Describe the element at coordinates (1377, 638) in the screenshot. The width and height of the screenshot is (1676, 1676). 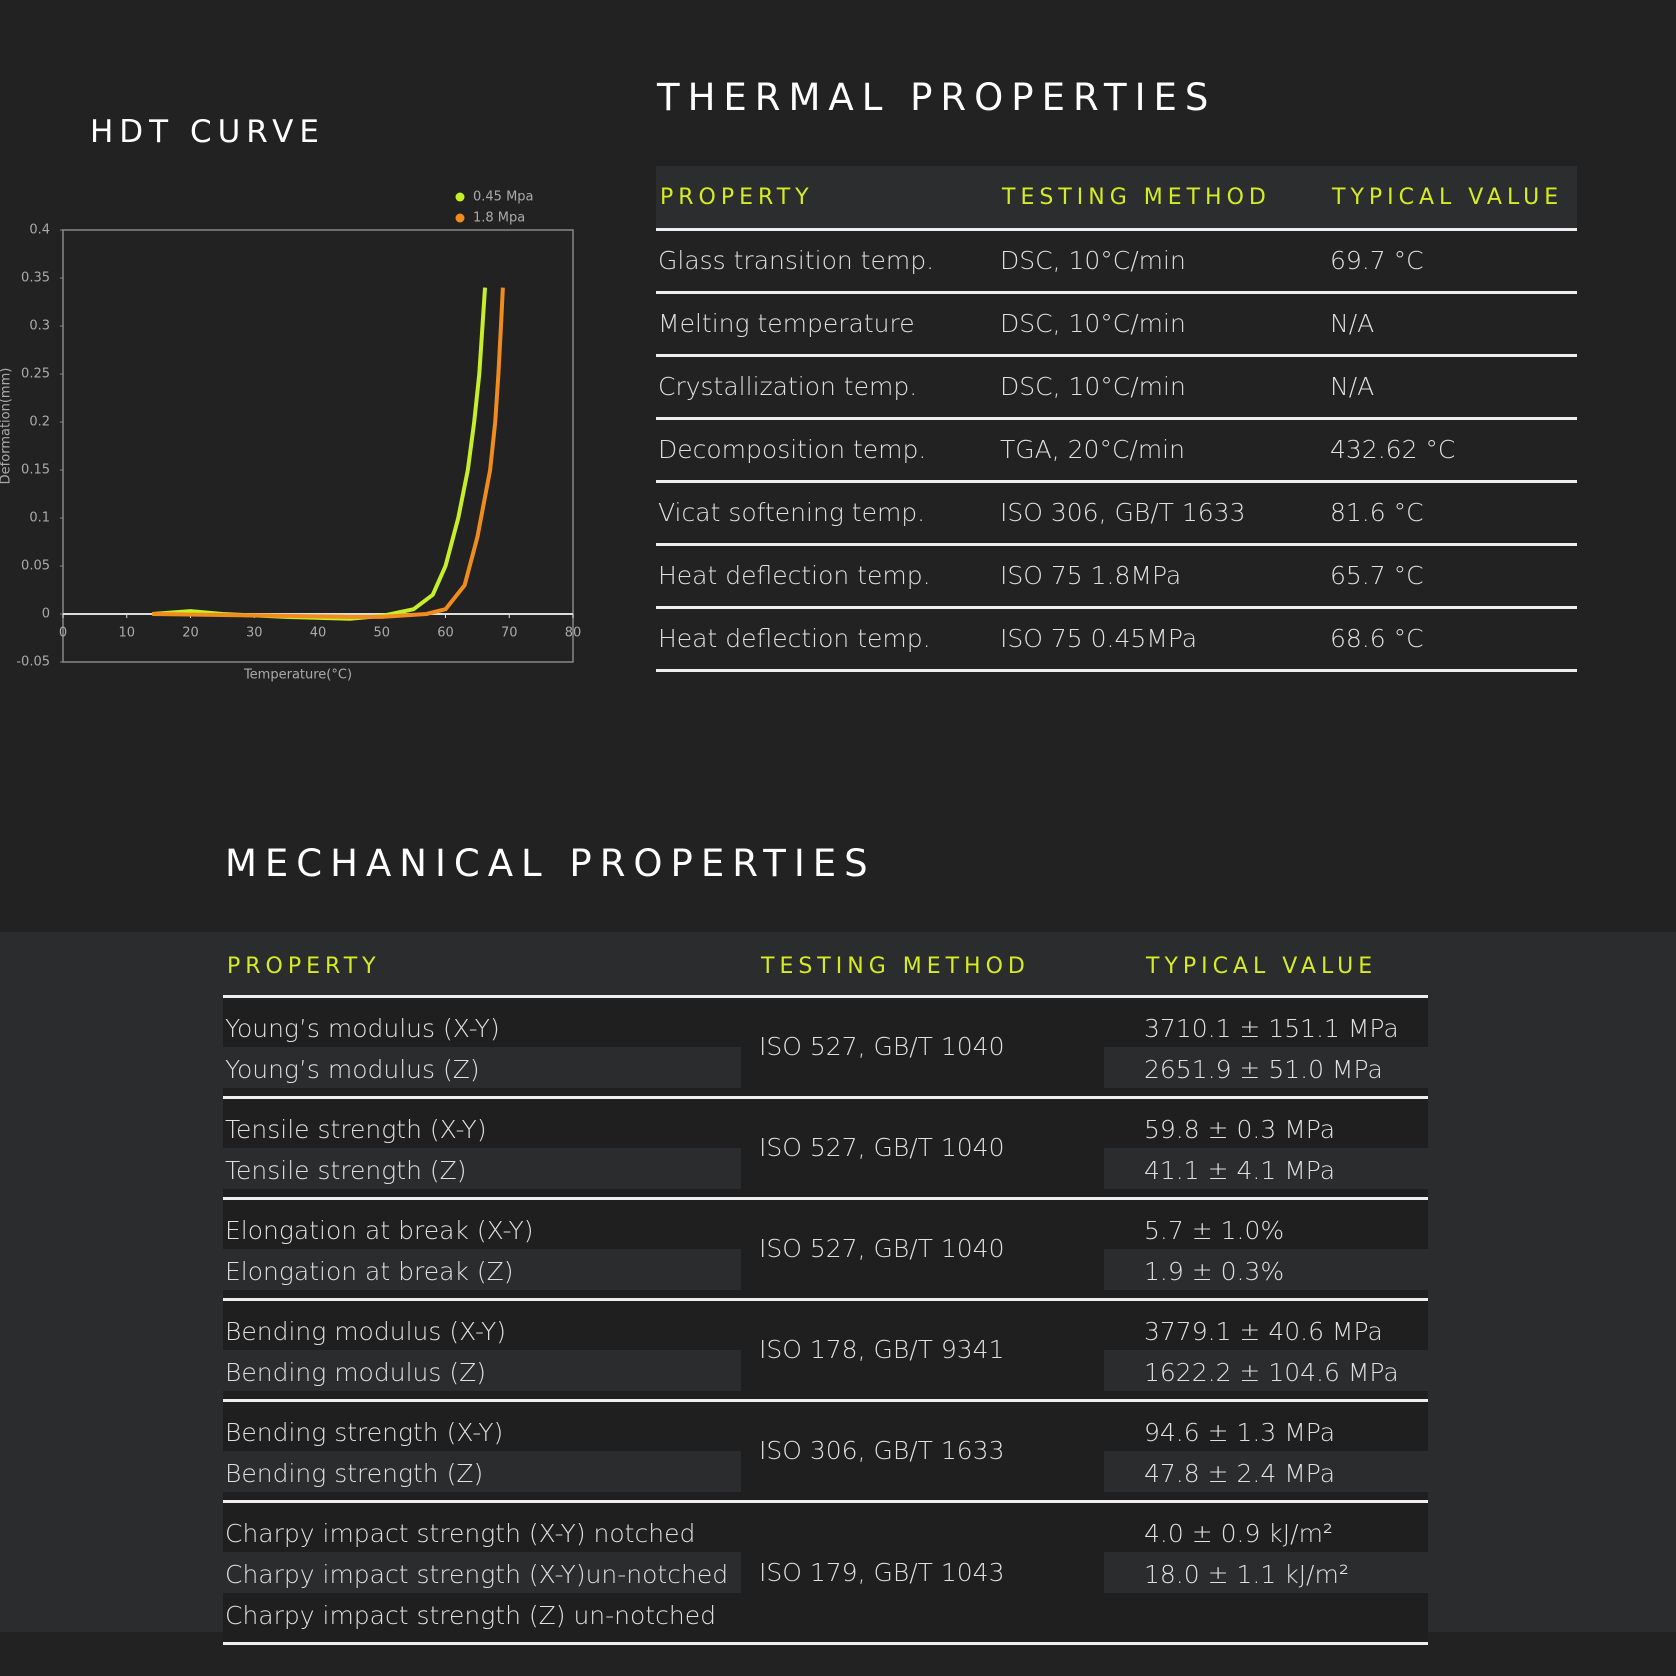
I see `thermal-cell: 68.6 °C` at that location.